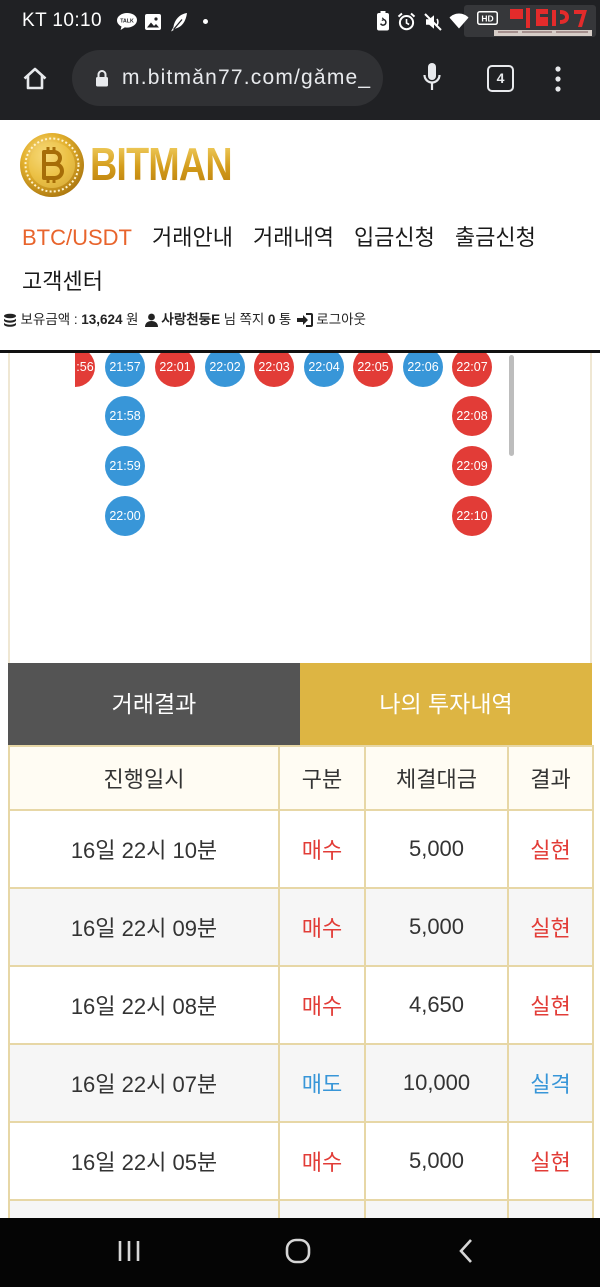 Image resolution: width=600 pixels, height=1287 pixels. What do you see at coordinates (191, 319) in the screenshot?
I see `username: 사랑천둥E` at bounding box center [191, 319].